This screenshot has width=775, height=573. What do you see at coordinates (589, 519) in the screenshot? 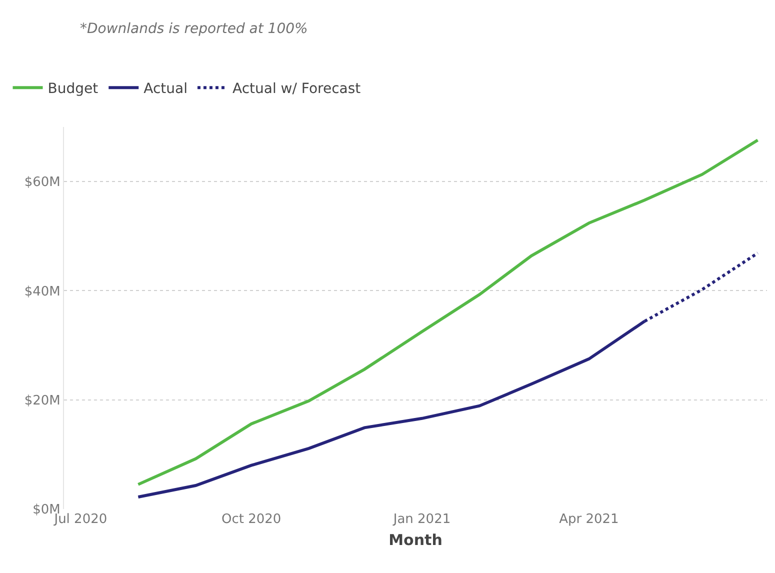
I see `x-tick-label: Apr 2021` at bounding box center [589, 519].